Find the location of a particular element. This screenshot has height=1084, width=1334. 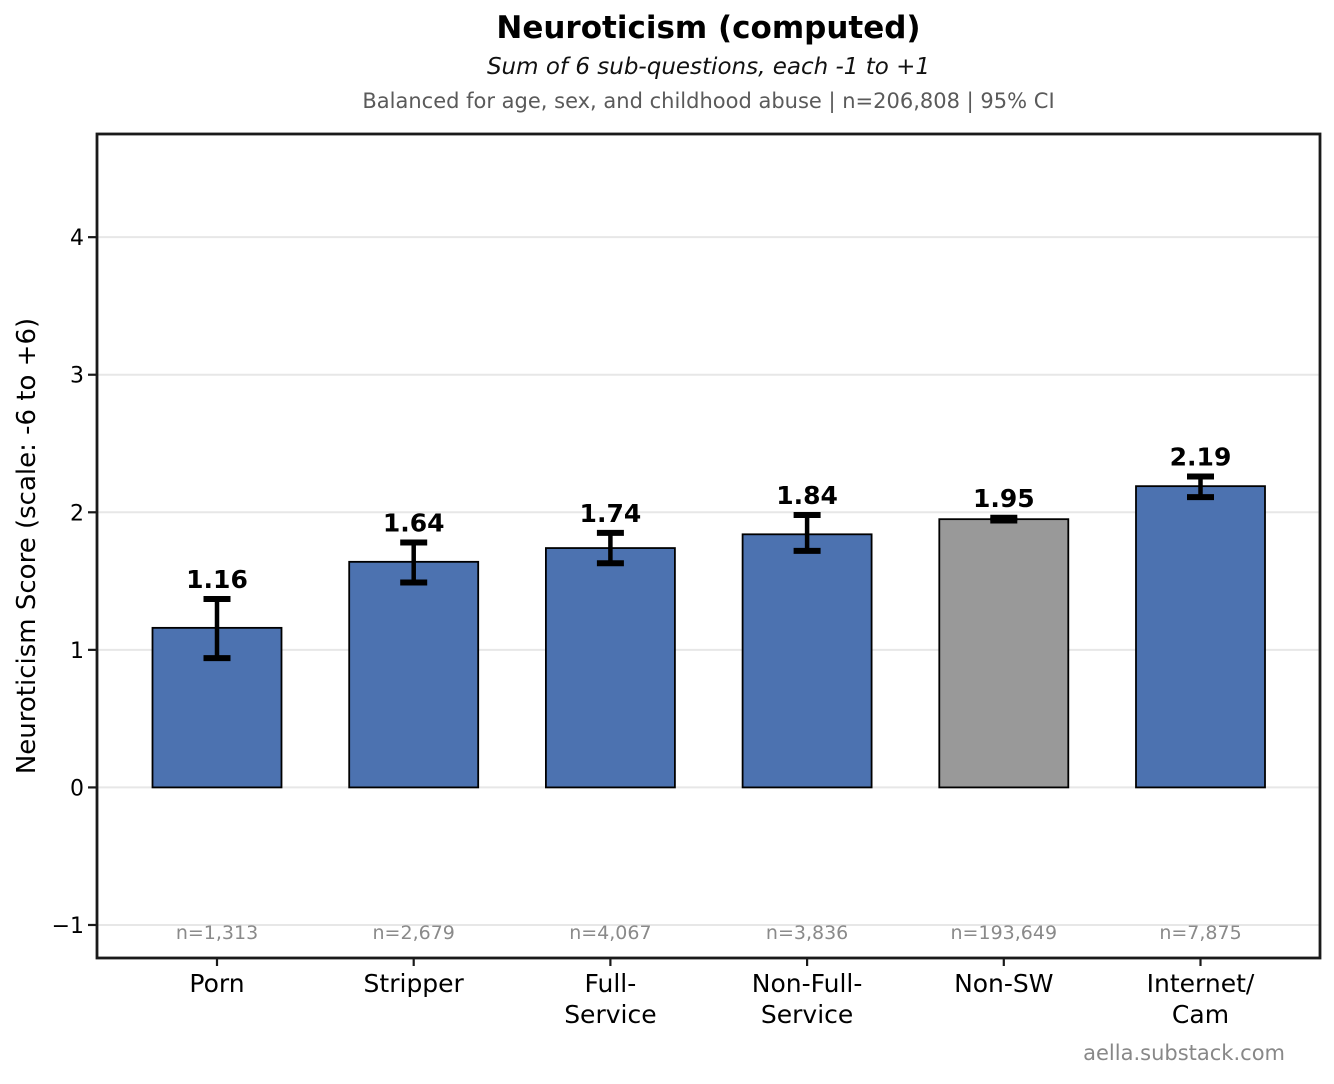

value-label: 2.19 is located at coordinates (1201, 457).